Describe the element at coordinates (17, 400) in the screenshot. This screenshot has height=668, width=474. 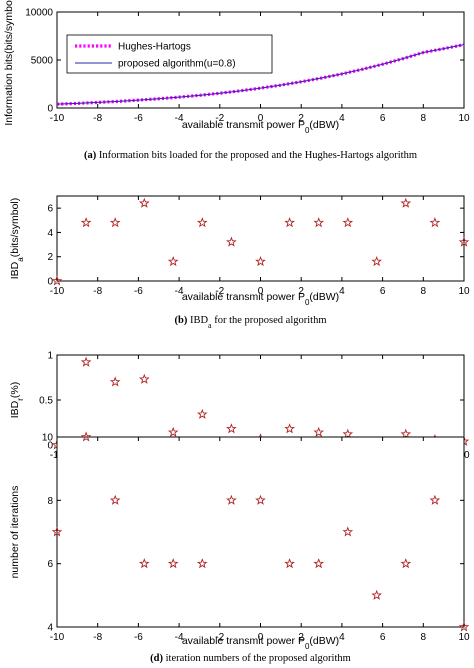
I see `y-axis-label: IBDr(%)` at that location.